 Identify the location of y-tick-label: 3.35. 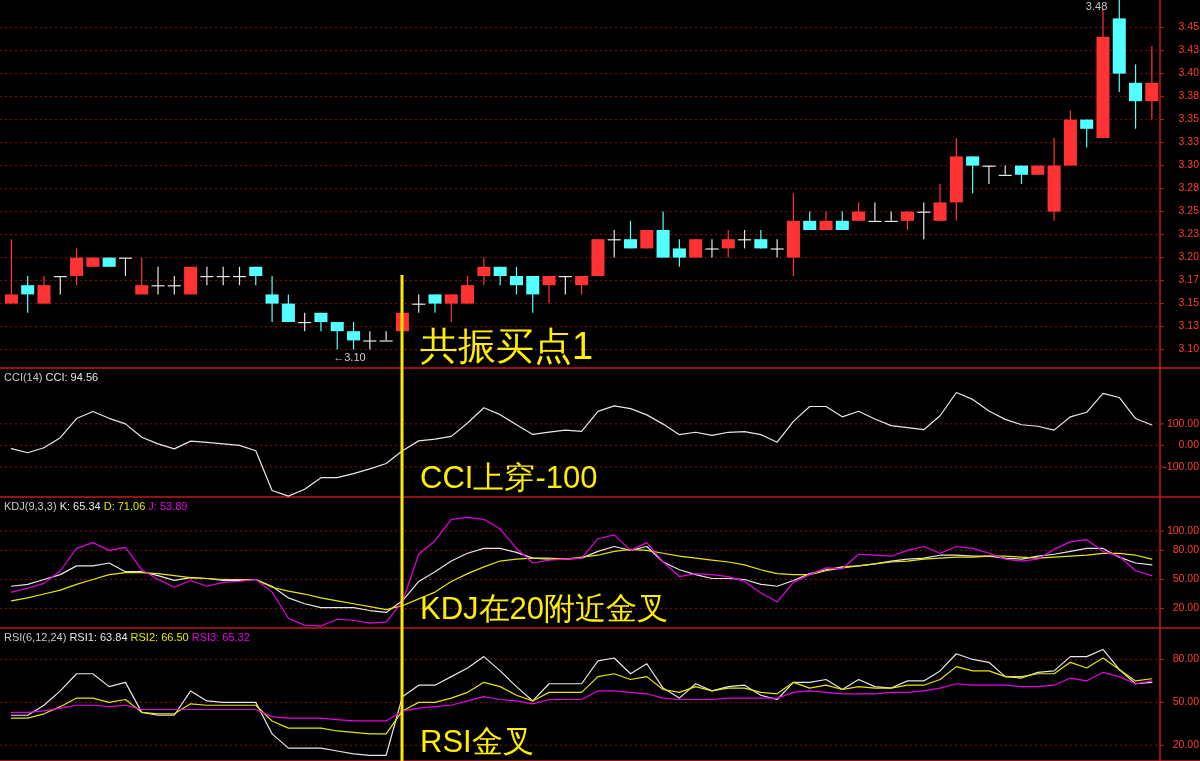
(1189, 118).